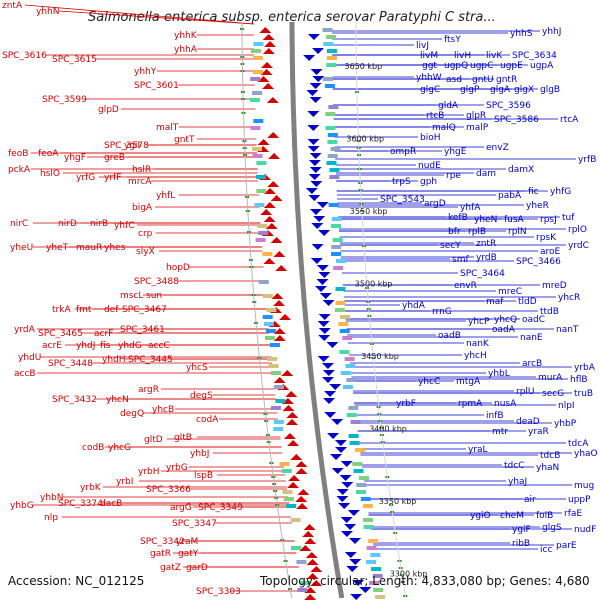  I want to click on gene-label: malP, so click(477, 128).